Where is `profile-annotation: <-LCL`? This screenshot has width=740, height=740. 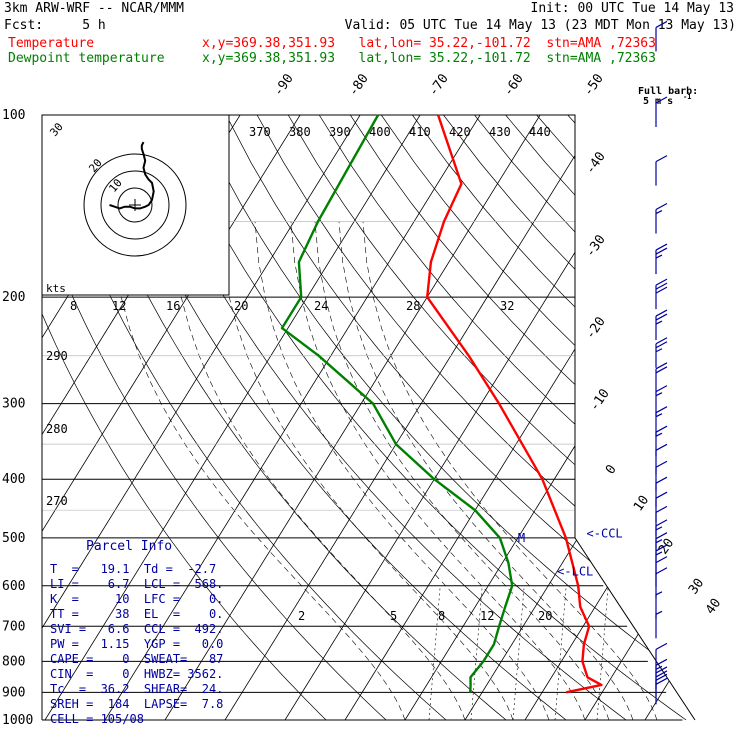 profile-annotation: <-LCL is located at coordinates (575, 571).